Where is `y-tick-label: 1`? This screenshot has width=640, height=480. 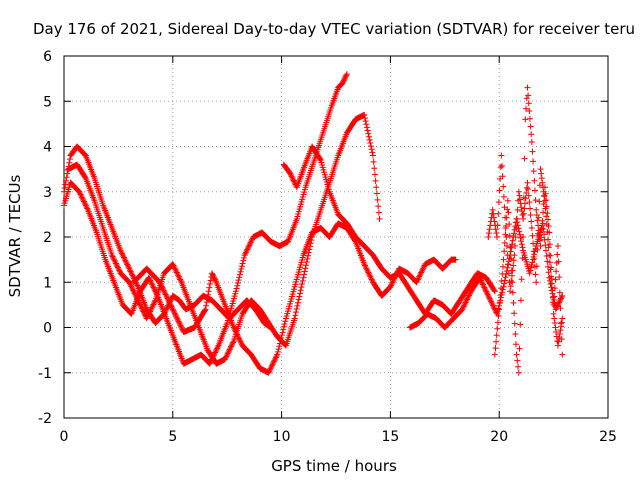
y-tick-label: 1 is located at coordinates (47, 283).